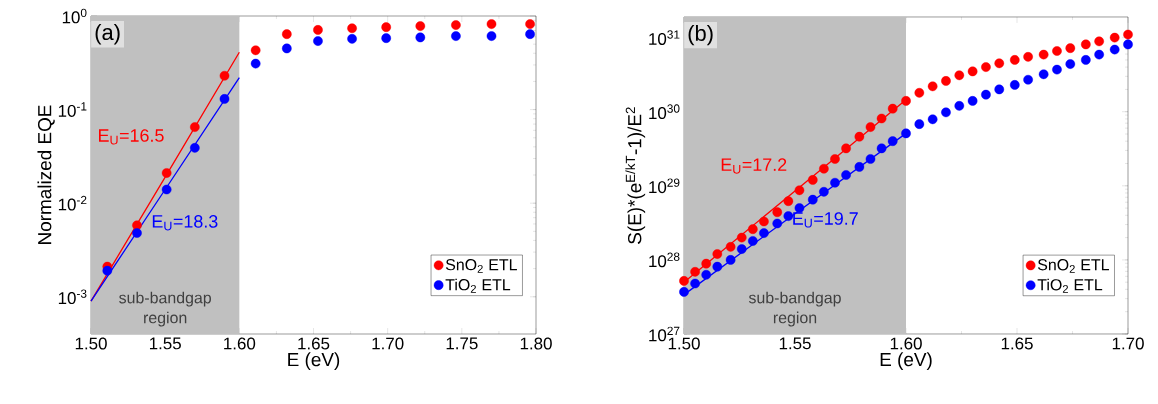 The image size is (1158, 404). I want to click on y-tick-label: 10$^{-3}$, so click(72, 297).